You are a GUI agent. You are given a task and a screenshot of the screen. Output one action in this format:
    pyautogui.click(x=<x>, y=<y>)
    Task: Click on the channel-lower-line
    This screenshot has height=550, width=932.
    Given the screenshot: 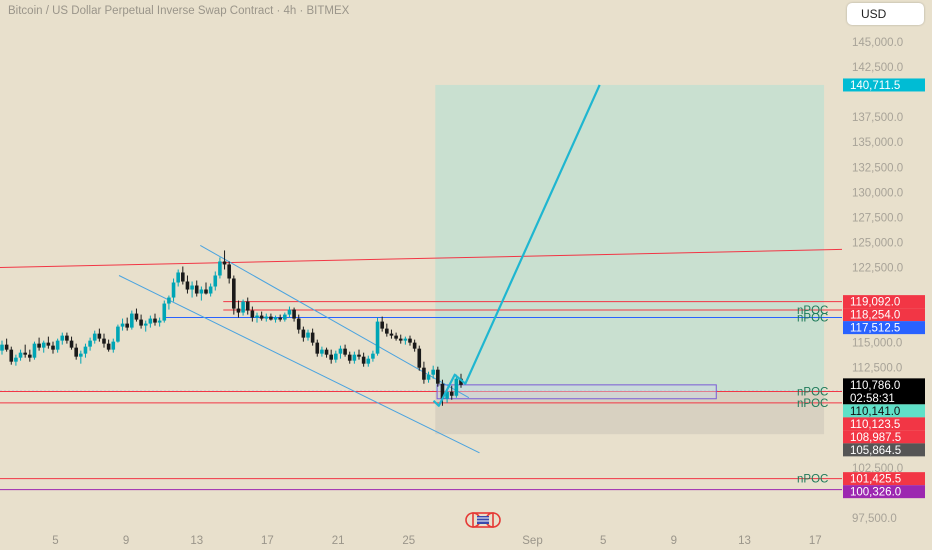 What is the action you would take?
    pyautogui.click(x=299, y=364)
    